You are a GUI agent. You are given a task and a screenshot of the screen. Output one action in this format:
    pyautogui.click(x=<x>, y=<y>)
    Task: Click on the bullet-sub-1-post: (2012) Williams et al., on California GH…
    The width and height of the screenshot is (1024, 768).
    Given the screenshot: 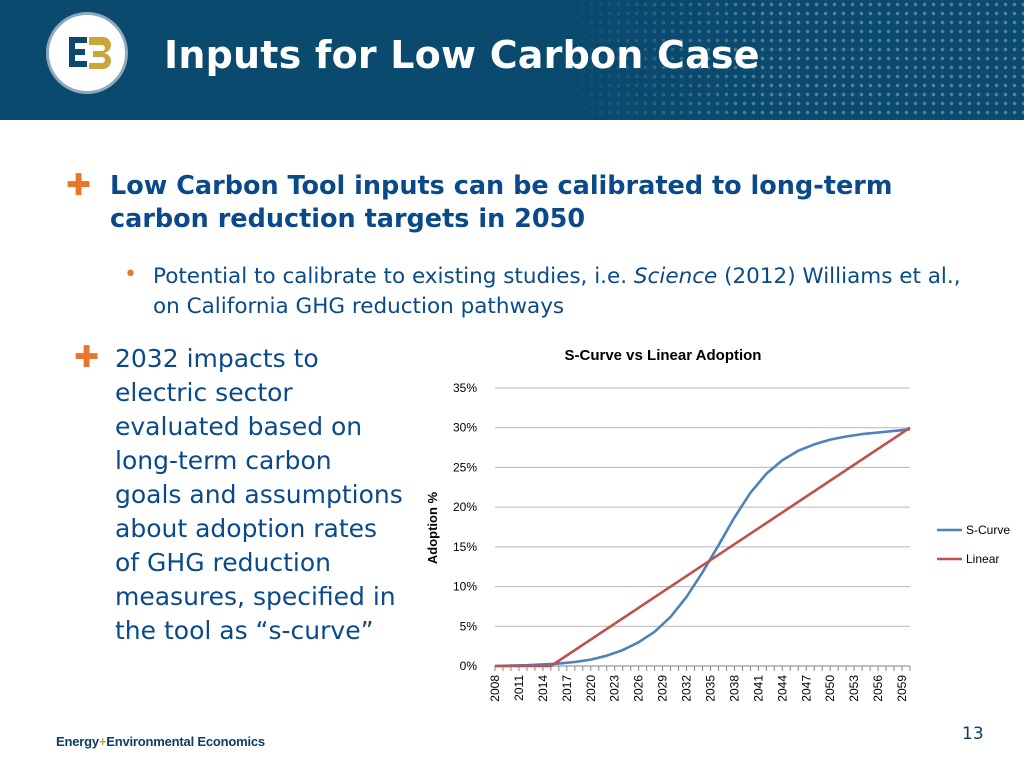 What is the action you would take?
    pyautogui.click(x=557, y=291)
    